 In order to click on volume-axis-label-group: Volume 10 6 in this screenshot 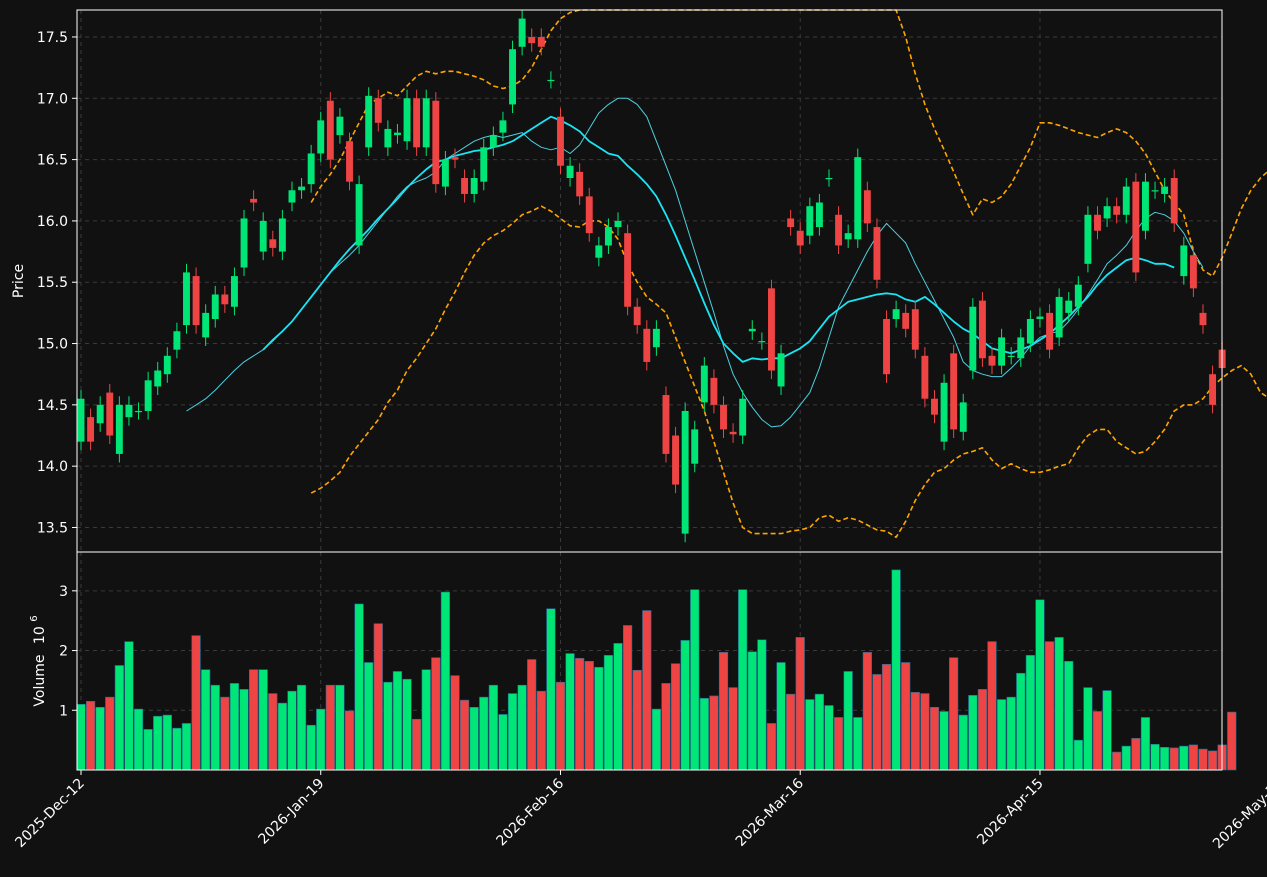, I will do `click(38, 660)`.